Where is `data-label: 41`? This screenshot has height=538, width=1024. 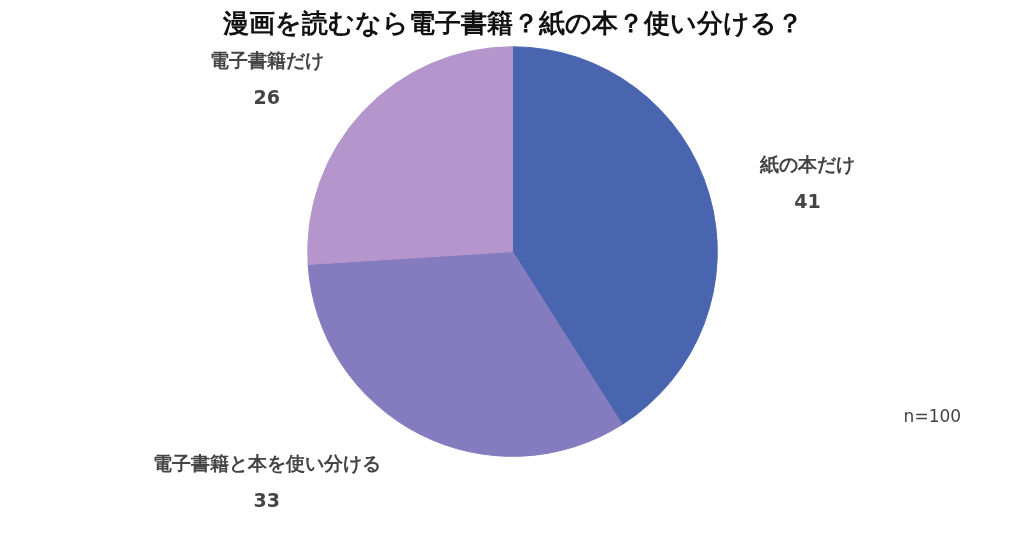 data-label: 41 is located at coordinates (807, 200).